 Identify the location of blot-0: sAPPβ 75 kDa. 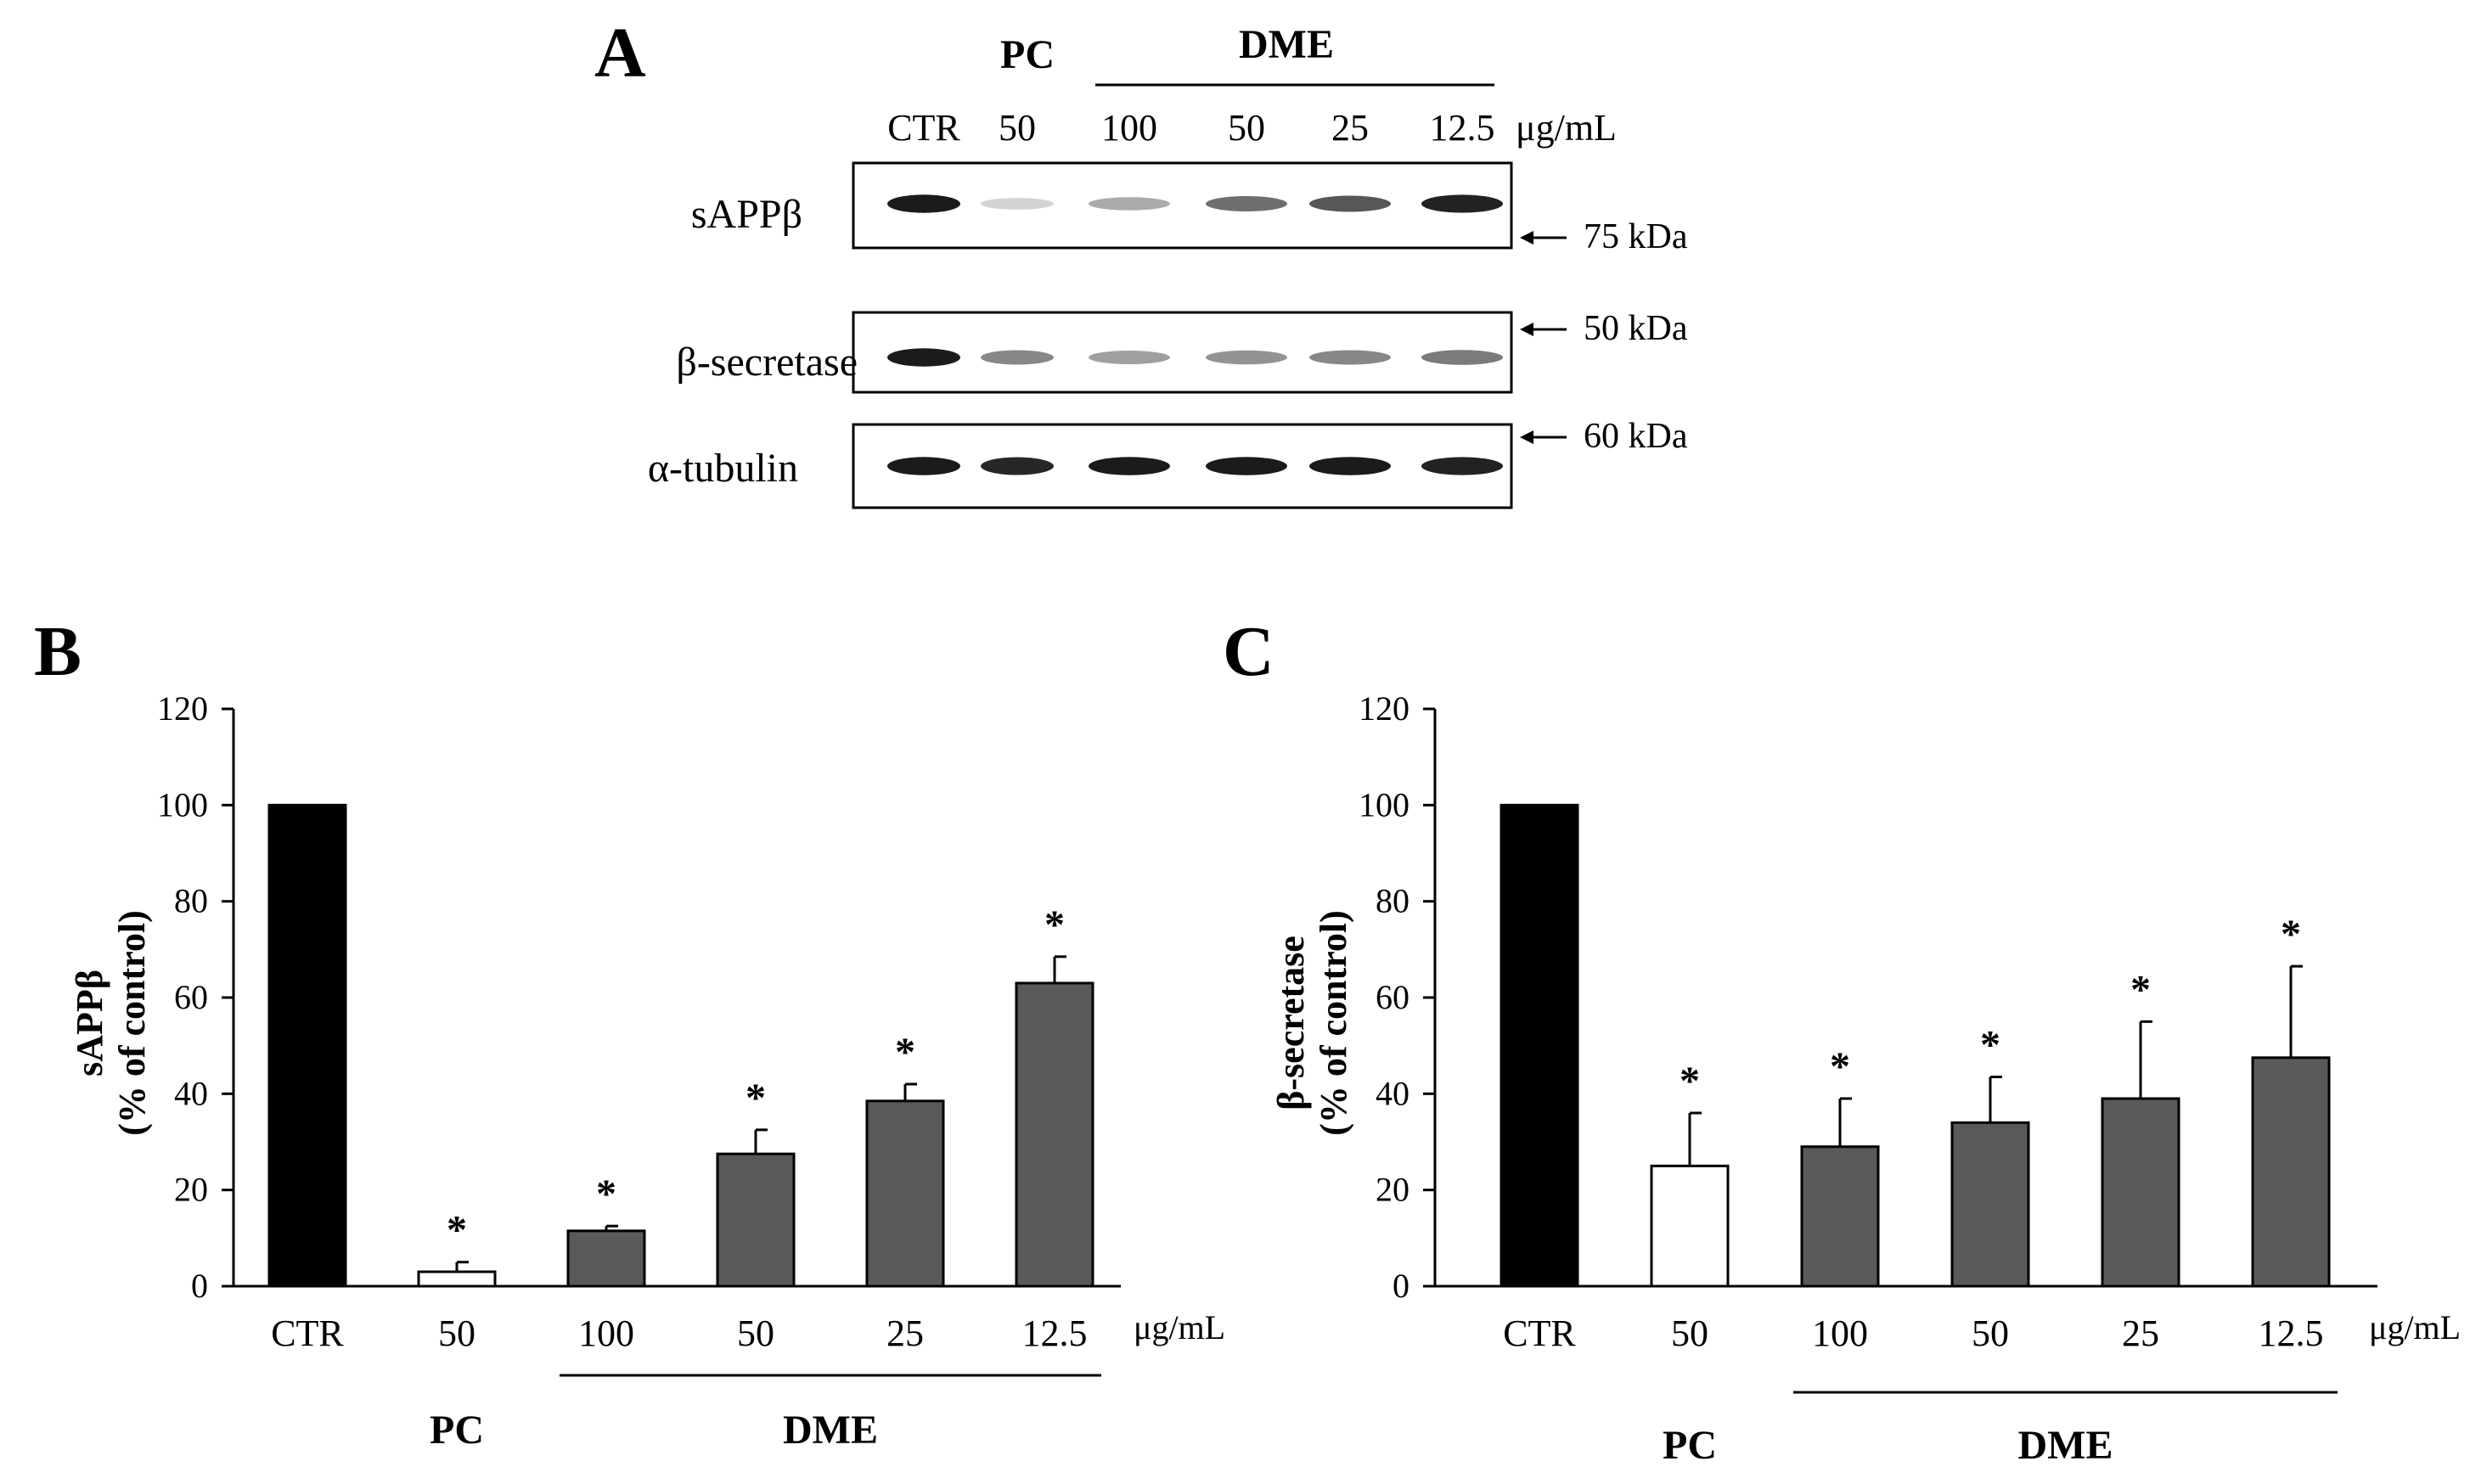
(1189, 208).